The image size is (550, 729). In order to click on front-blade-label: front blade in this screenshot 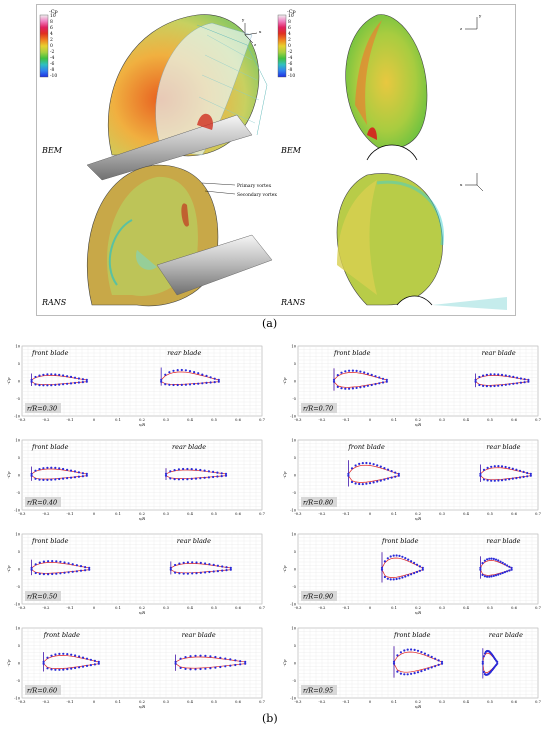, I will do `click(62, 635)`.